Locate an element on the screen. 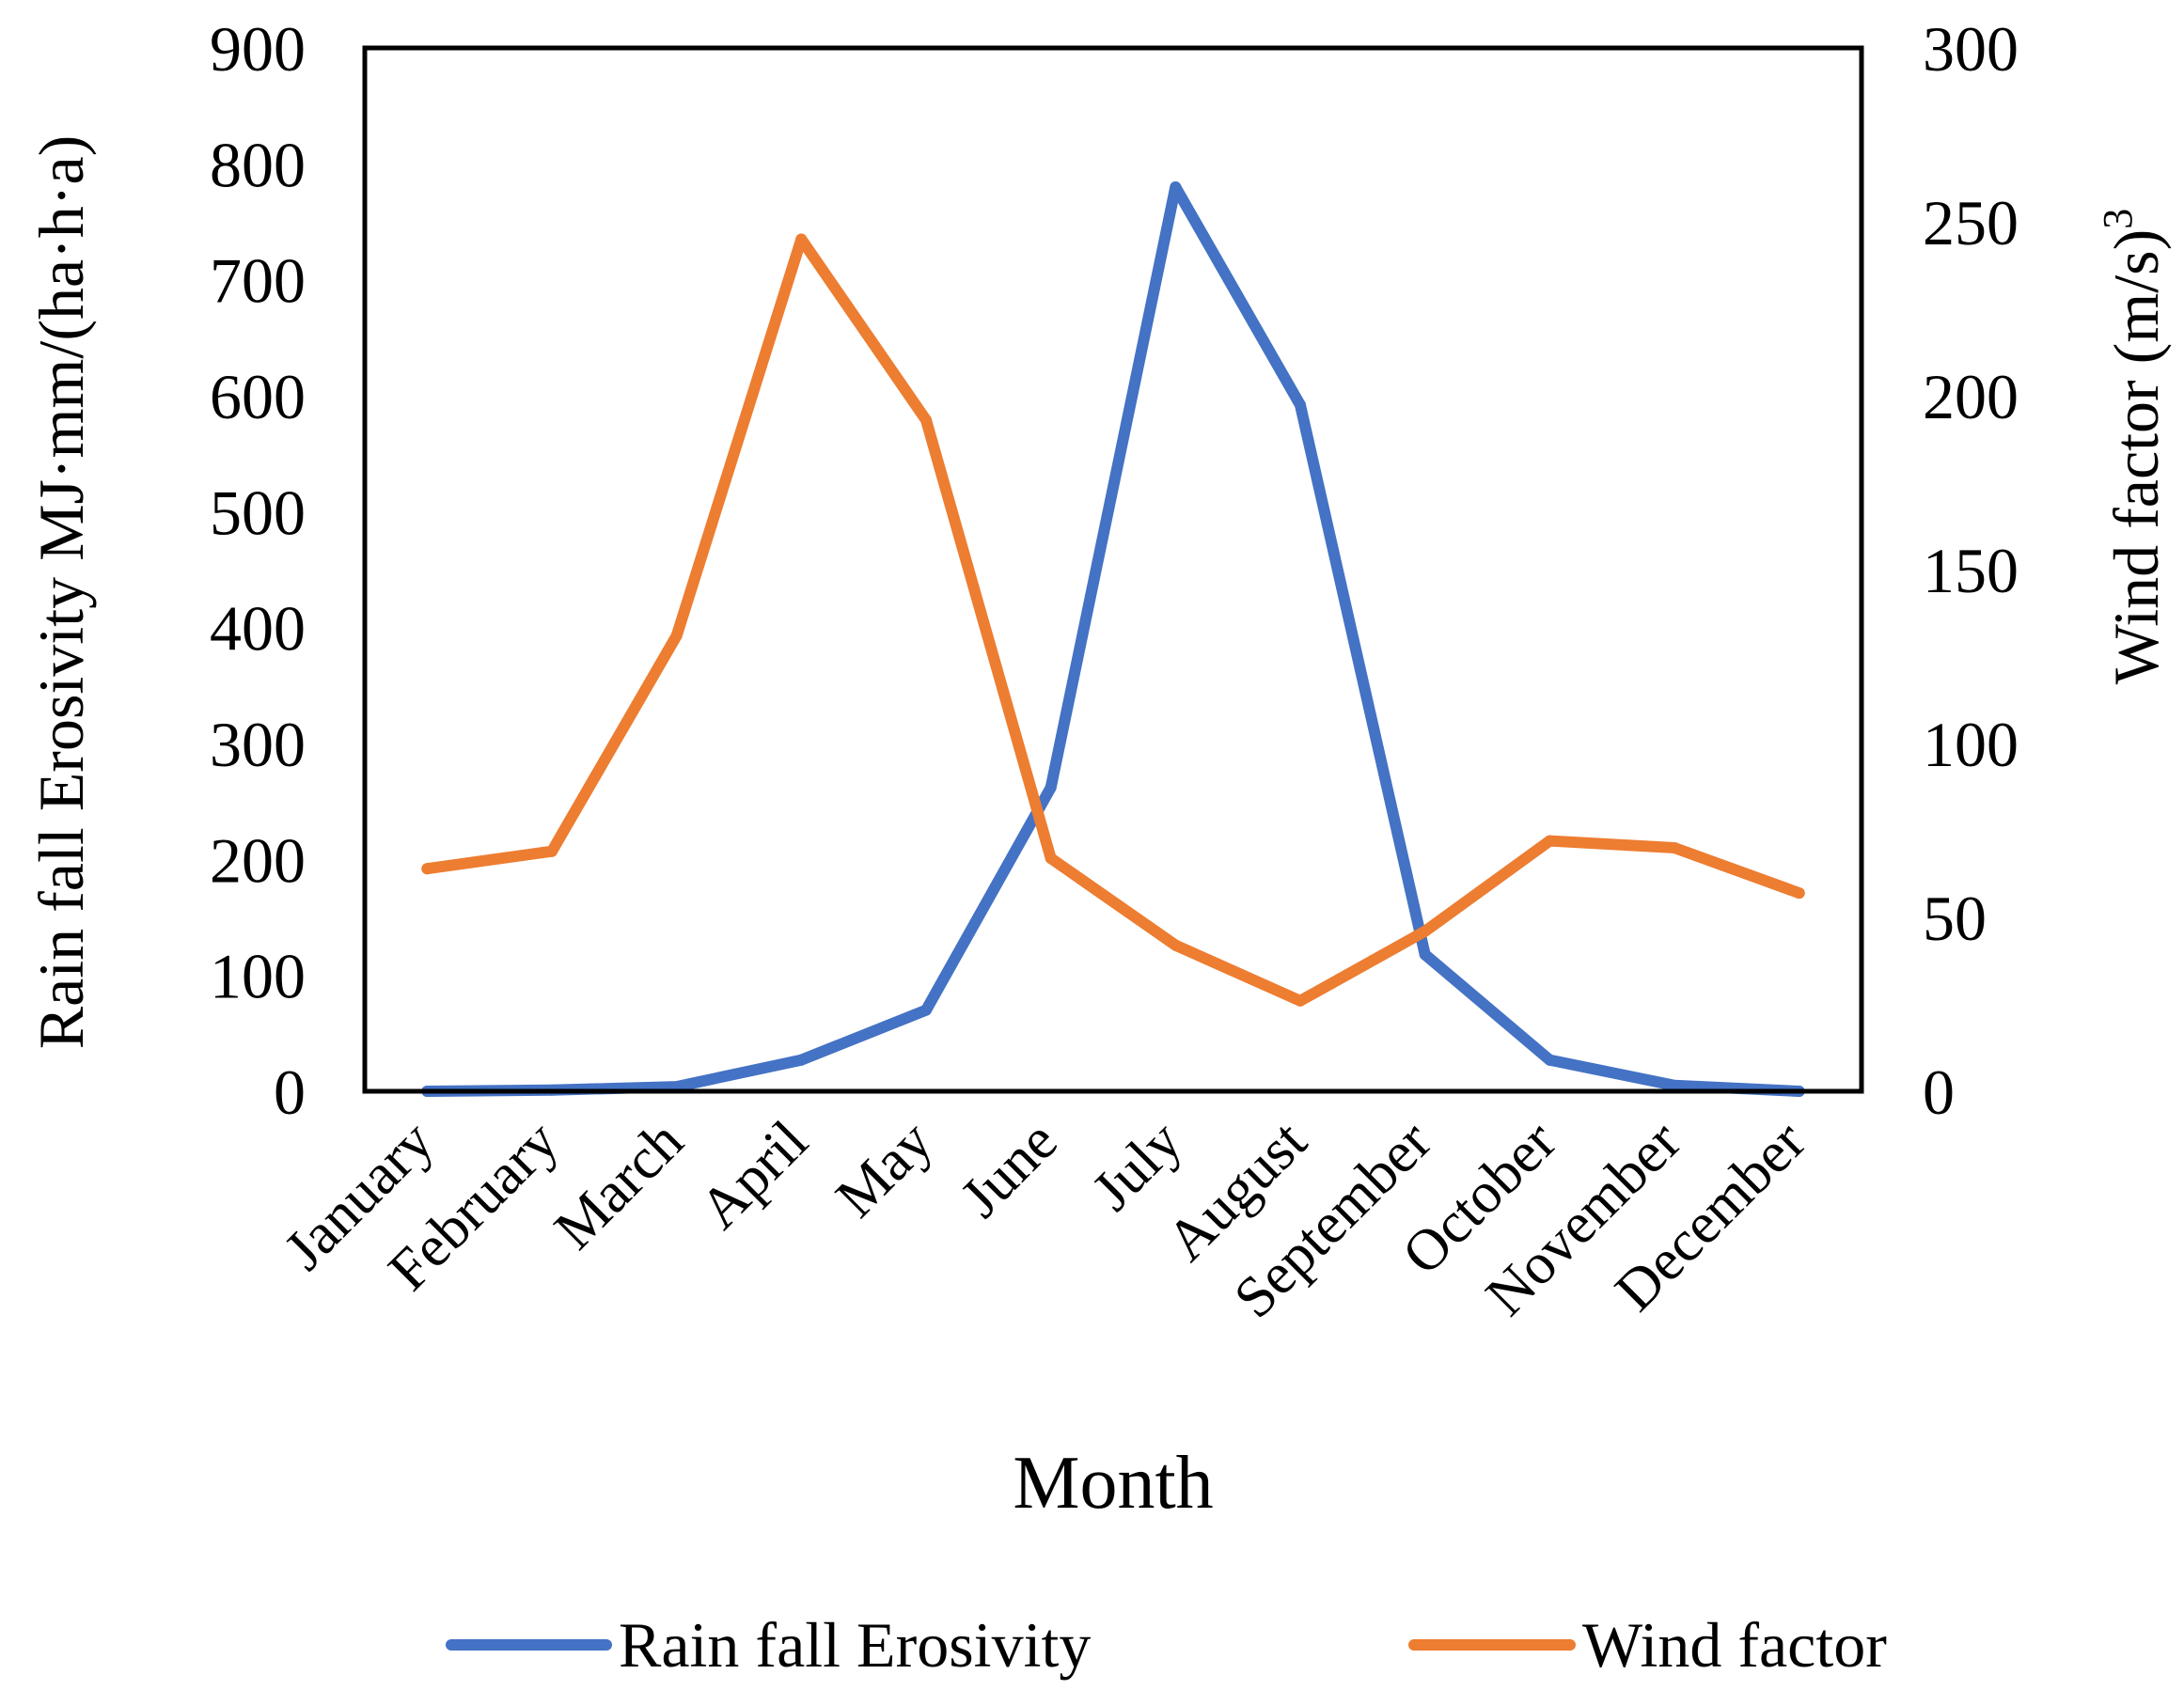  legend: Rain fall Erosivity Wind factor is located at coordinates (1166, 1645).